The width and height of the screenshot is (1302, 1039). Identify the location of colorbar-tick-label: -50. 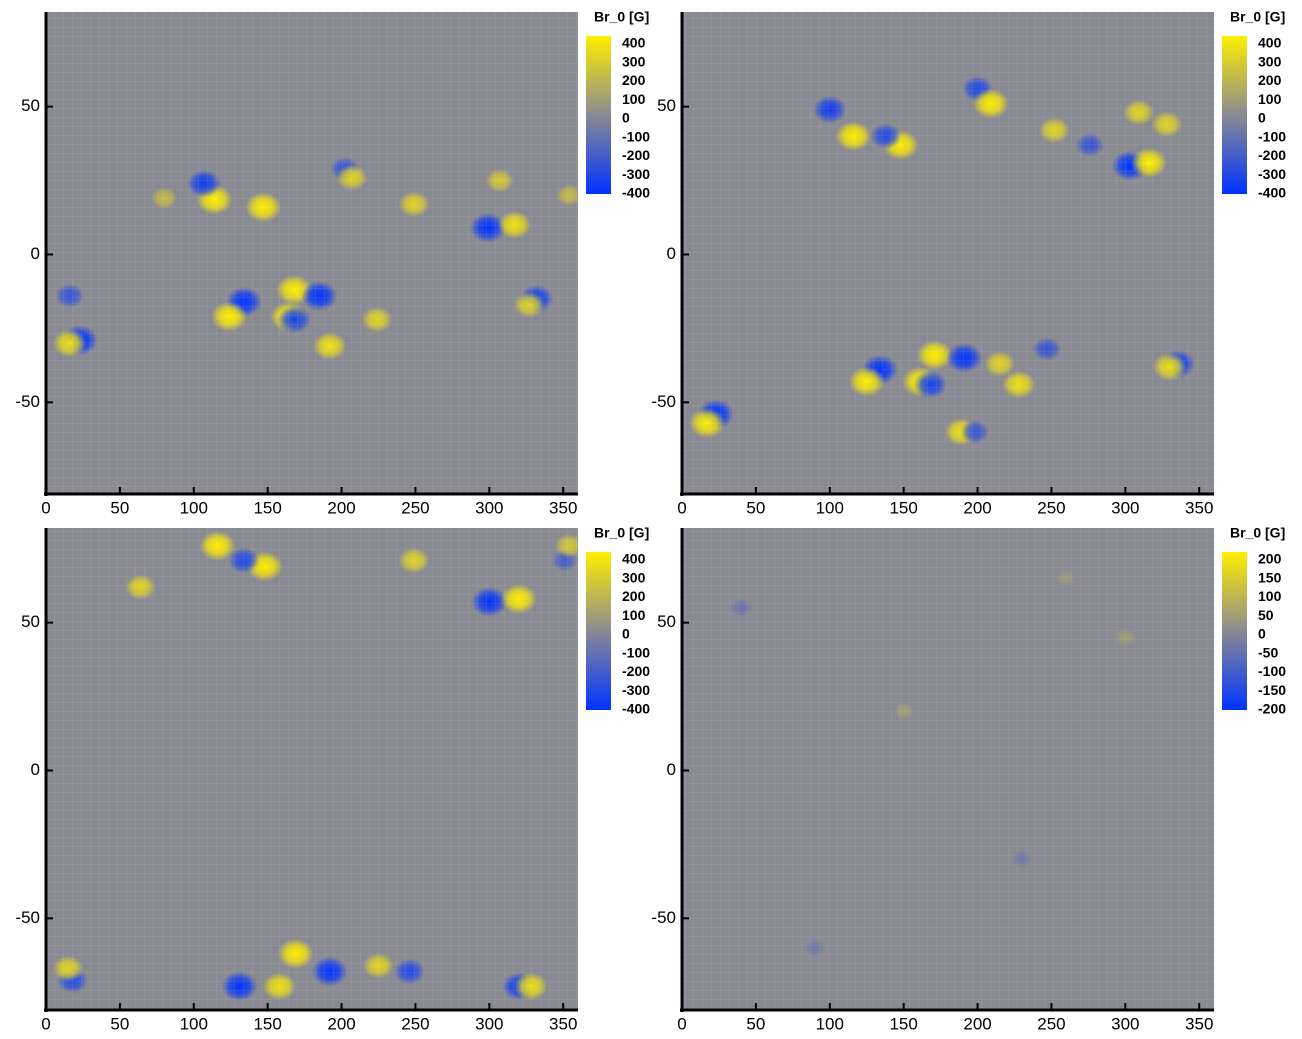
(1268, 652).